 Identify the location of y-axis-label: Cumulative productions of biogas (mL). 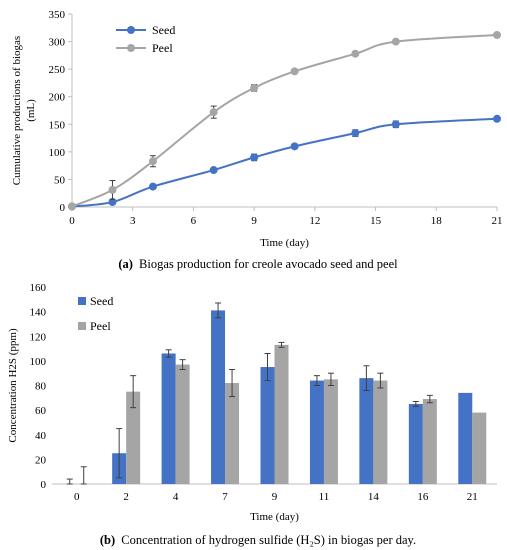
(24, 110).